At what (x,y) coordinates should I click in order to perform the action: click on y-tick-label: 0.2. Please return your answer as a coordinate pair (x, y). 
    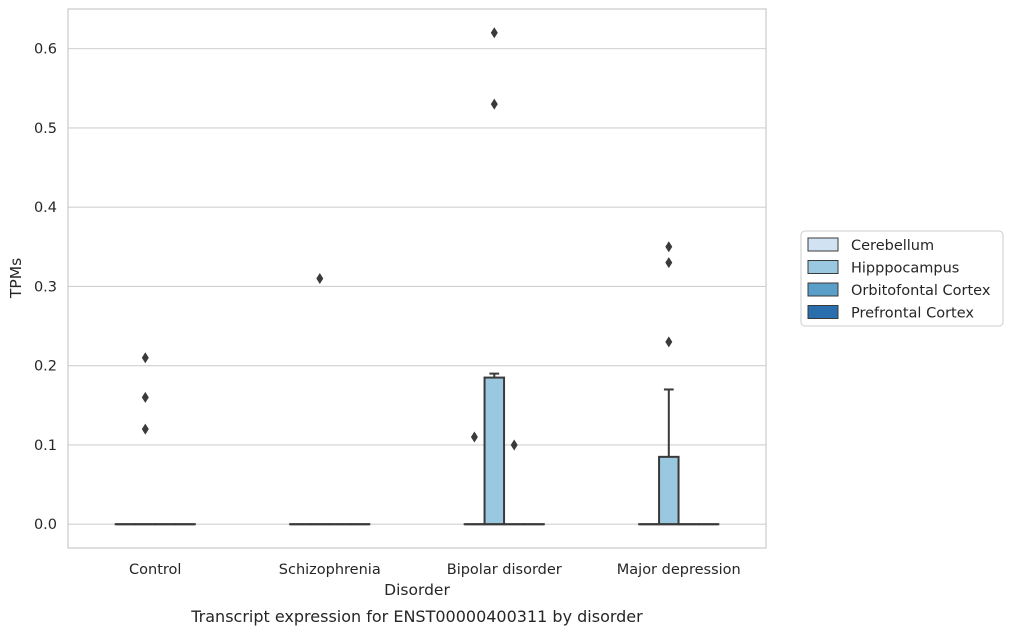
    Looking at the image, I should click on (45, 367).